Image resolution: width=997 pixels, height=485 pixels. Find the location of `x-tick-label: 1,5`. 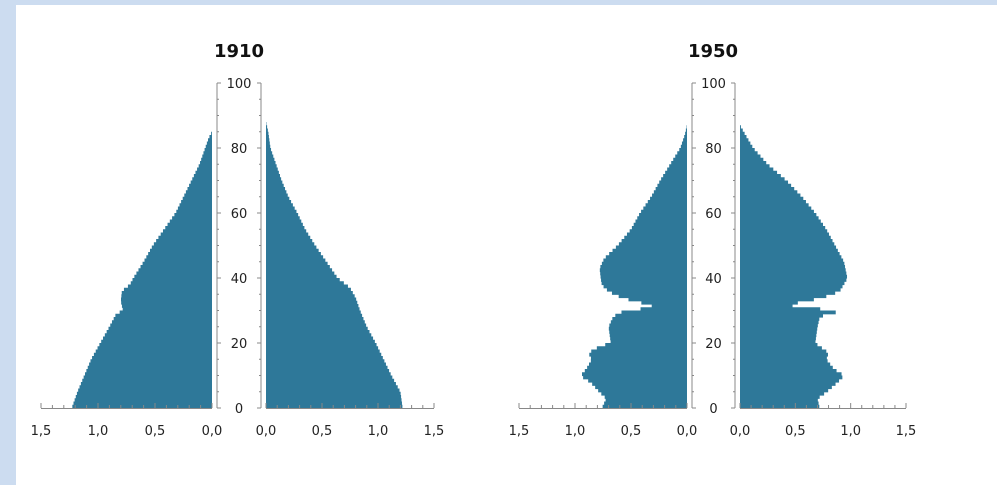

x-tick-label: 1,5 is located at coordinates (41, 431).